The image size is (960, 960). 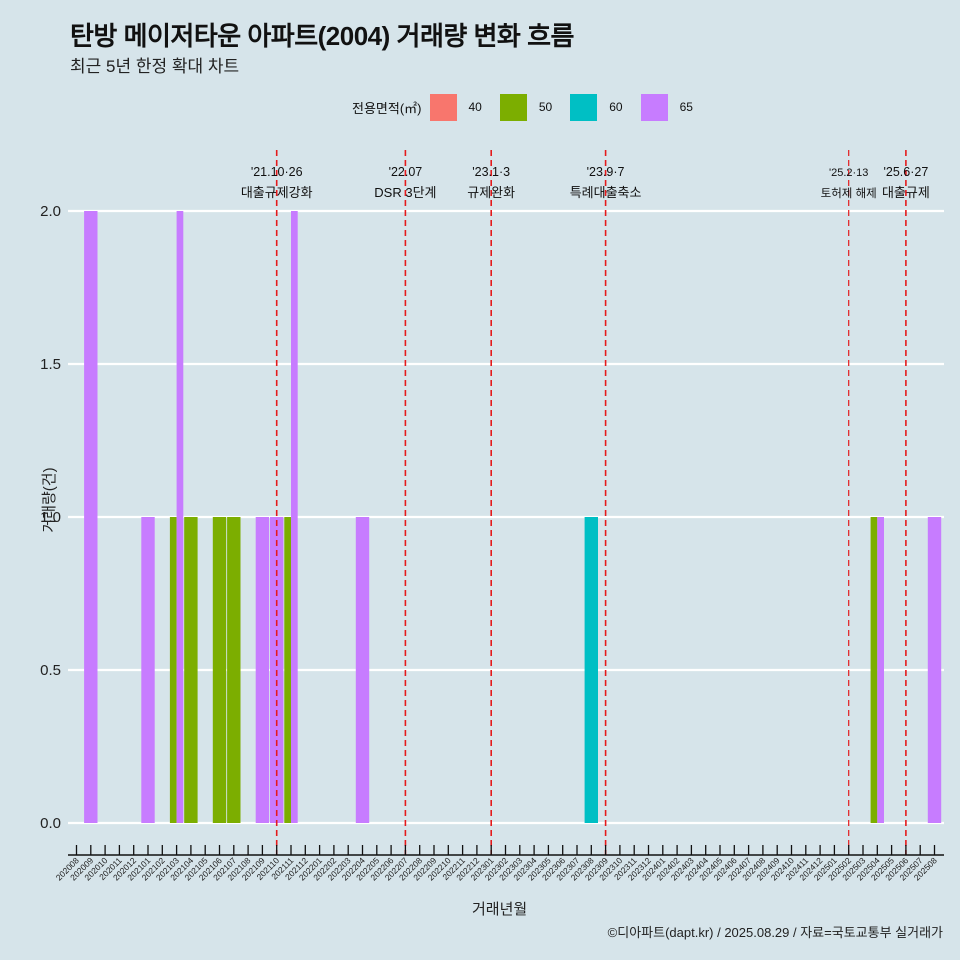 What do you see at coordinates (606, 192) in the screenshot?
I see `event-label: 특례대출축소` at bounding box center [606, 192].